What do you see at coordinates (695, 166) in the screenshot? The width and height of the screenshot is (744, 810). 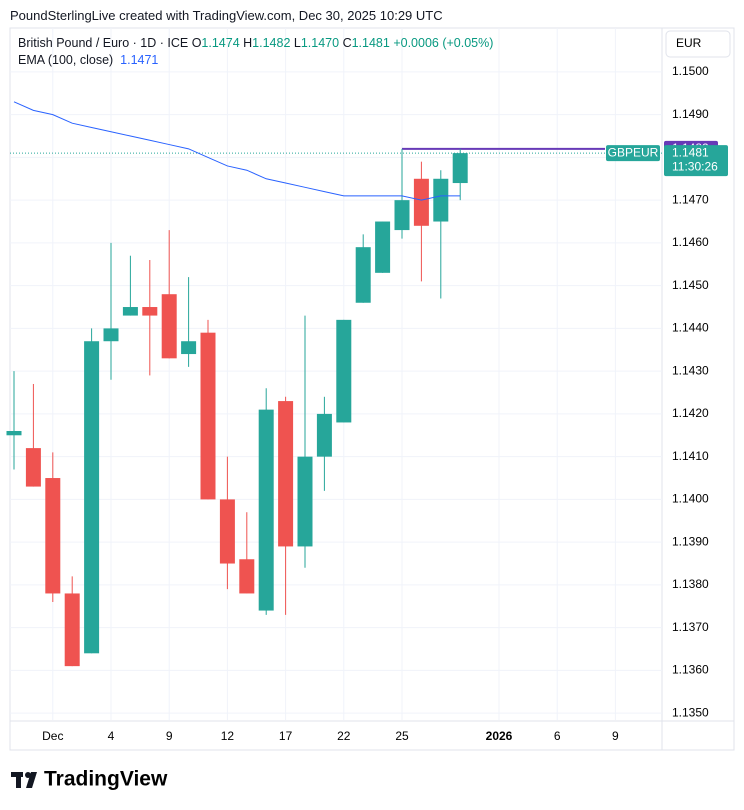 I see `countdown: 11:30:26` at bounding box center [695, 166].